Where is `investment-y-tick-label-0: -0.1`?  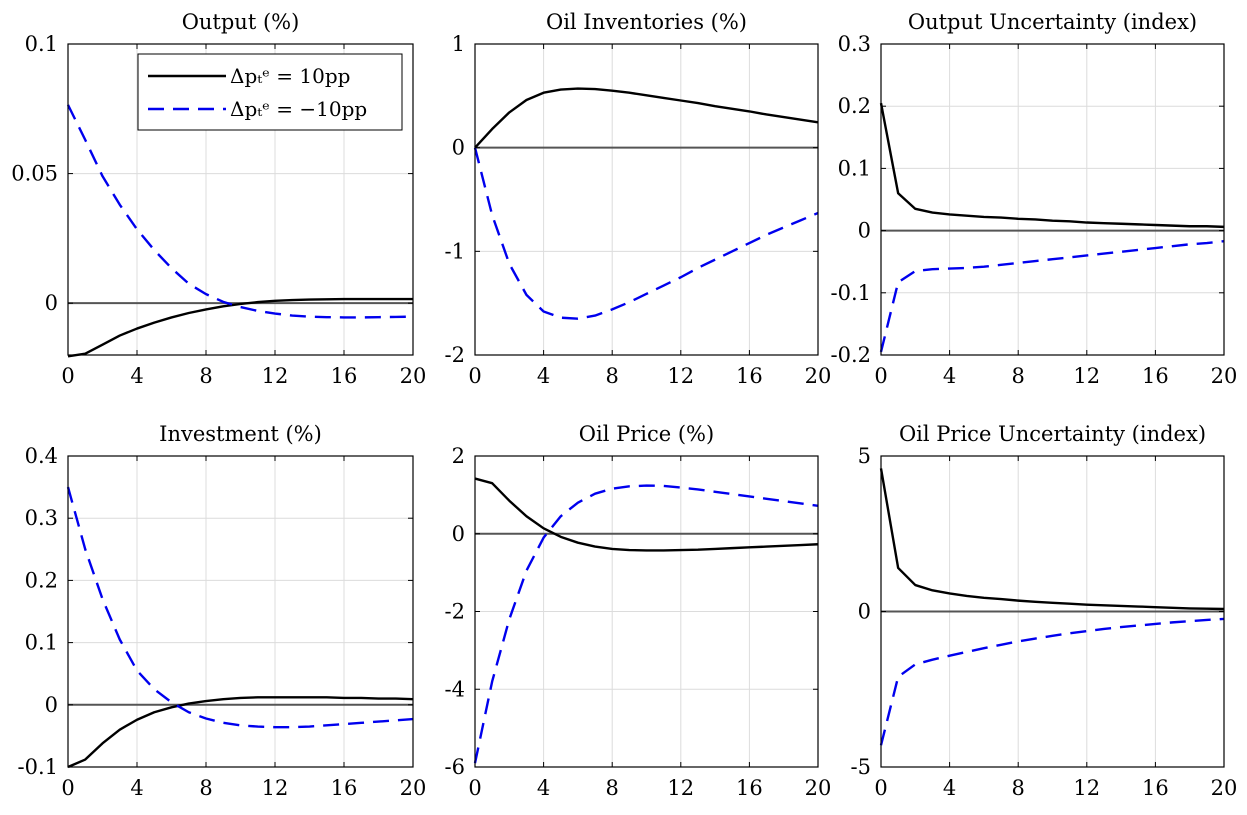
investment-y-tick-label-0: -0.1 is located at coordinates (38, 767).